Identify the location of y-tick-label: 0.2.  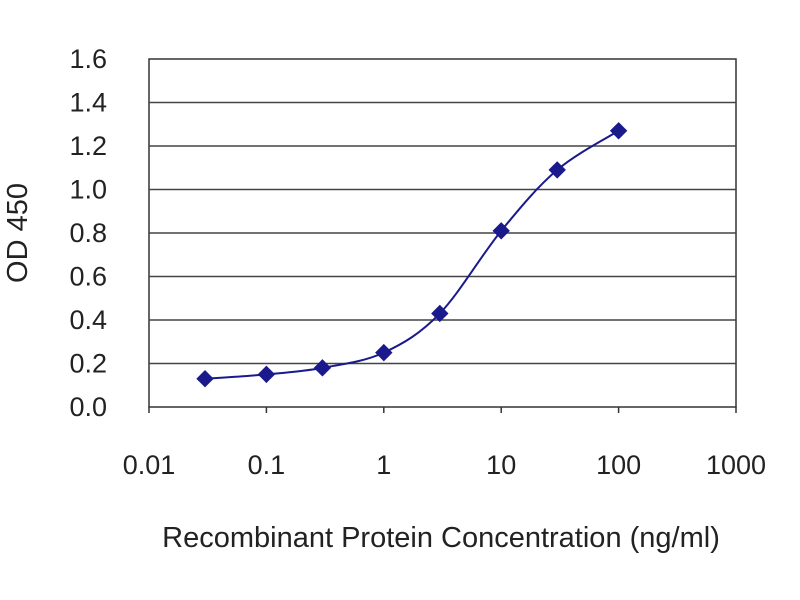
(88, 364).